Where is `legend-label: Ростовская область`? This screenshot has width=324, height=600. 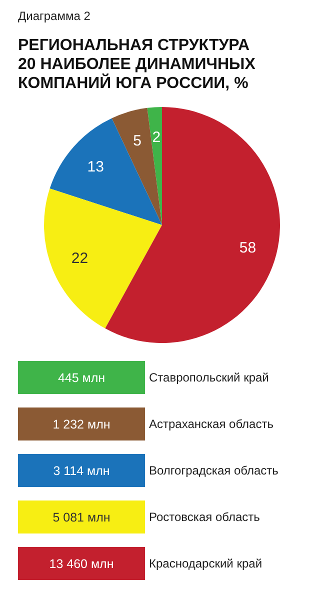
legend-label: Ростовская область is located at coordinates (204, 517).